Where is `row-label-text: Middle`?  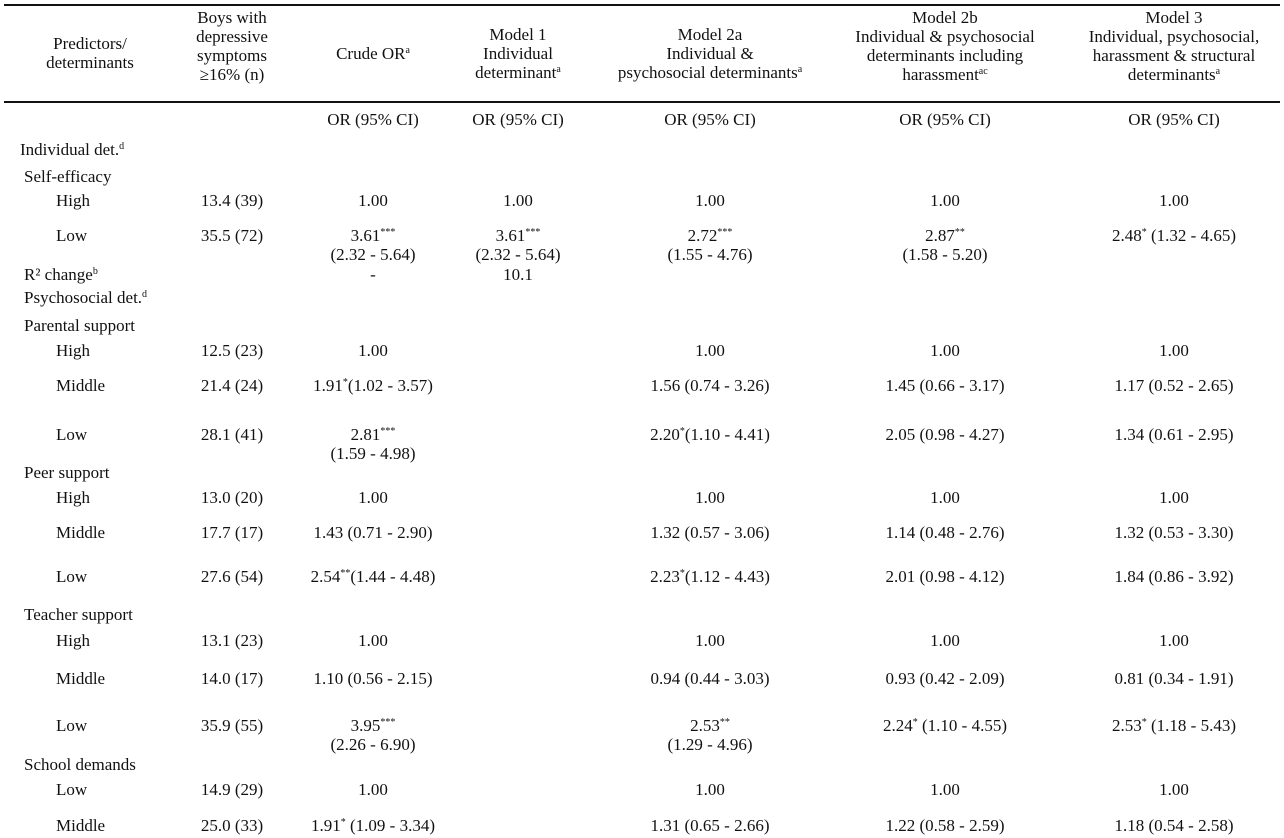 row-label-text: Middle is located at coordinates (81, 678).